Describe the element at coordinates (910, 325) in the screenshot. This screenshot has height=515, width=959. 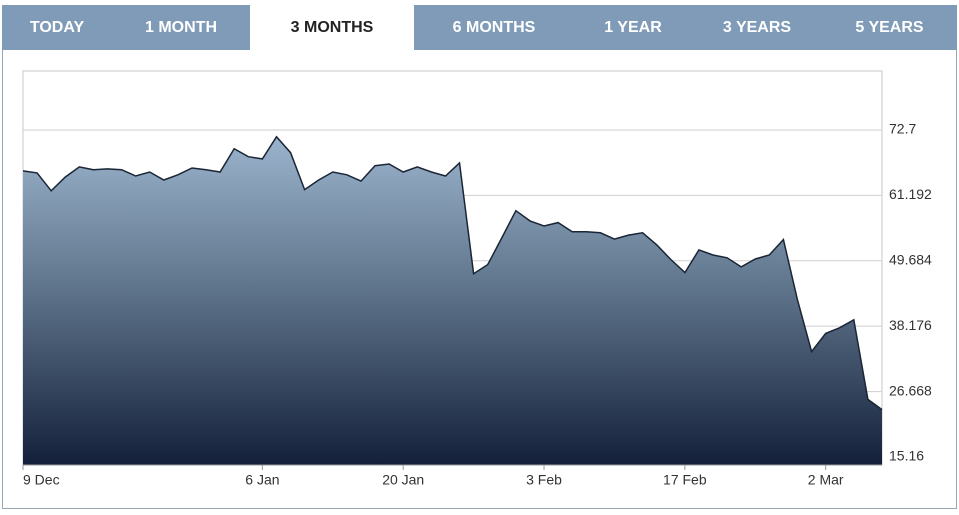
I see `y-tick-label: 38.176` at that location.